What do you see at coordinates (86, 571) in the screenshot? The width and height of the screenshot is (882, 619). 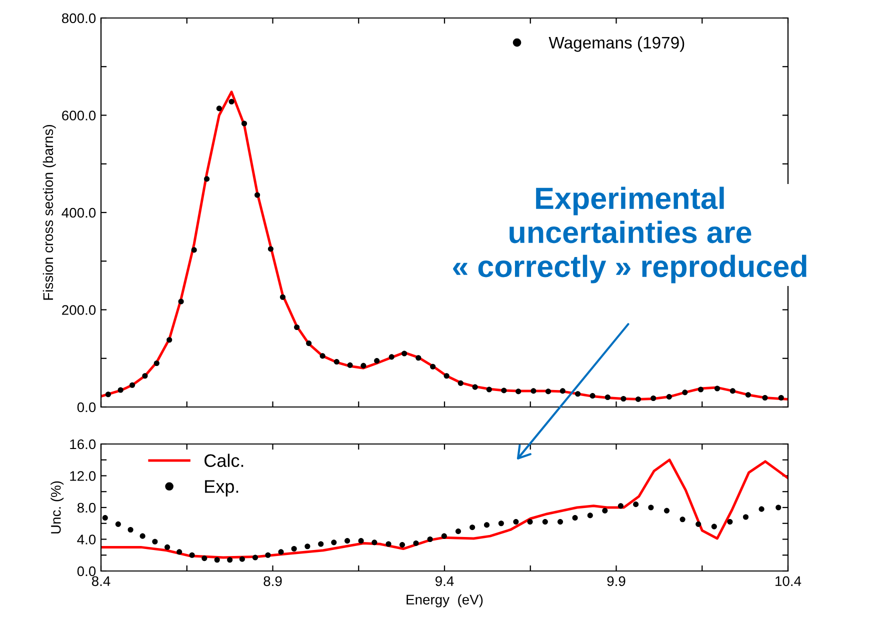 I see `y-tick-label: 0.0` at bounding box center [86, 571].